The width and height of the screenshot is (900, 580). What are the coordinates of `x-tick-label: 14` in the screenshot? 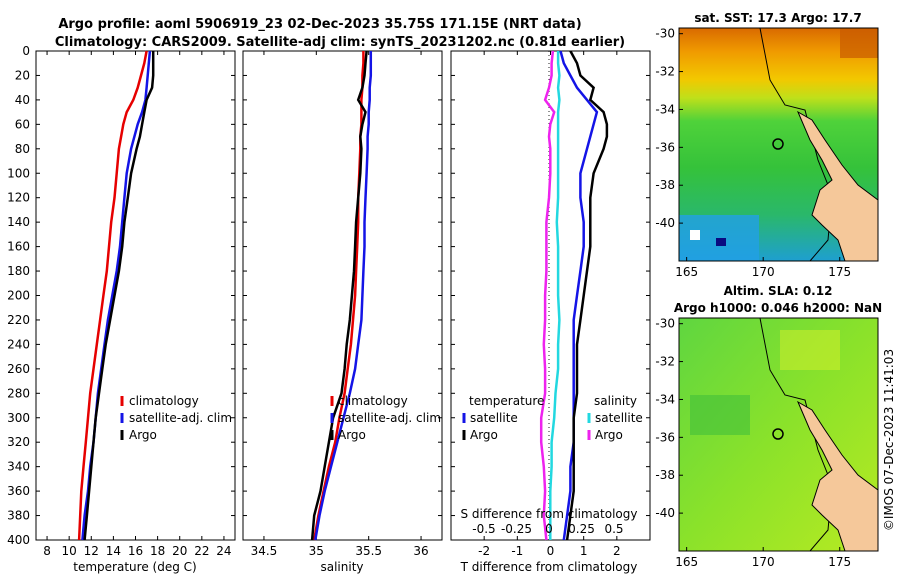 It's located at (113, 551).